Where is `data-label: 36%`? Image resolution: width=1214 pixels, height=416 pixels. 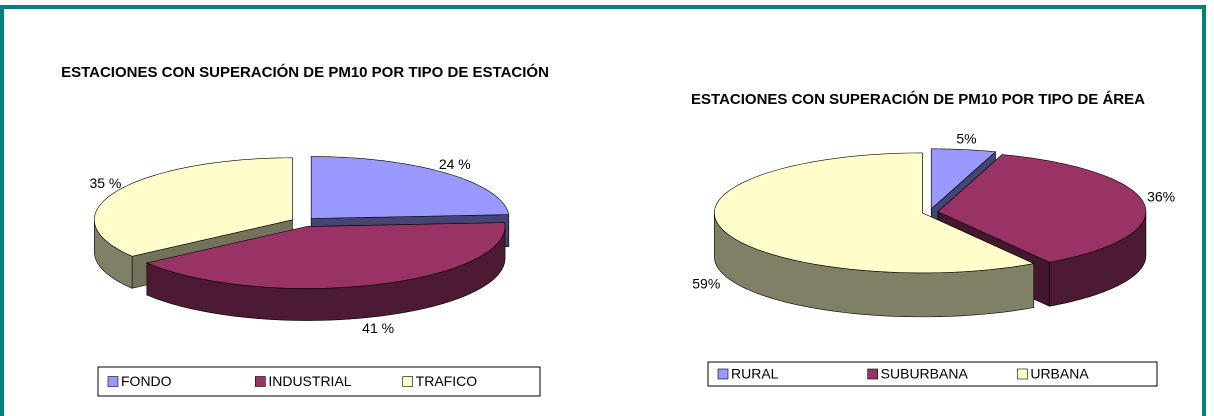
data-label: 36% is located at coordinates (1161, 196).